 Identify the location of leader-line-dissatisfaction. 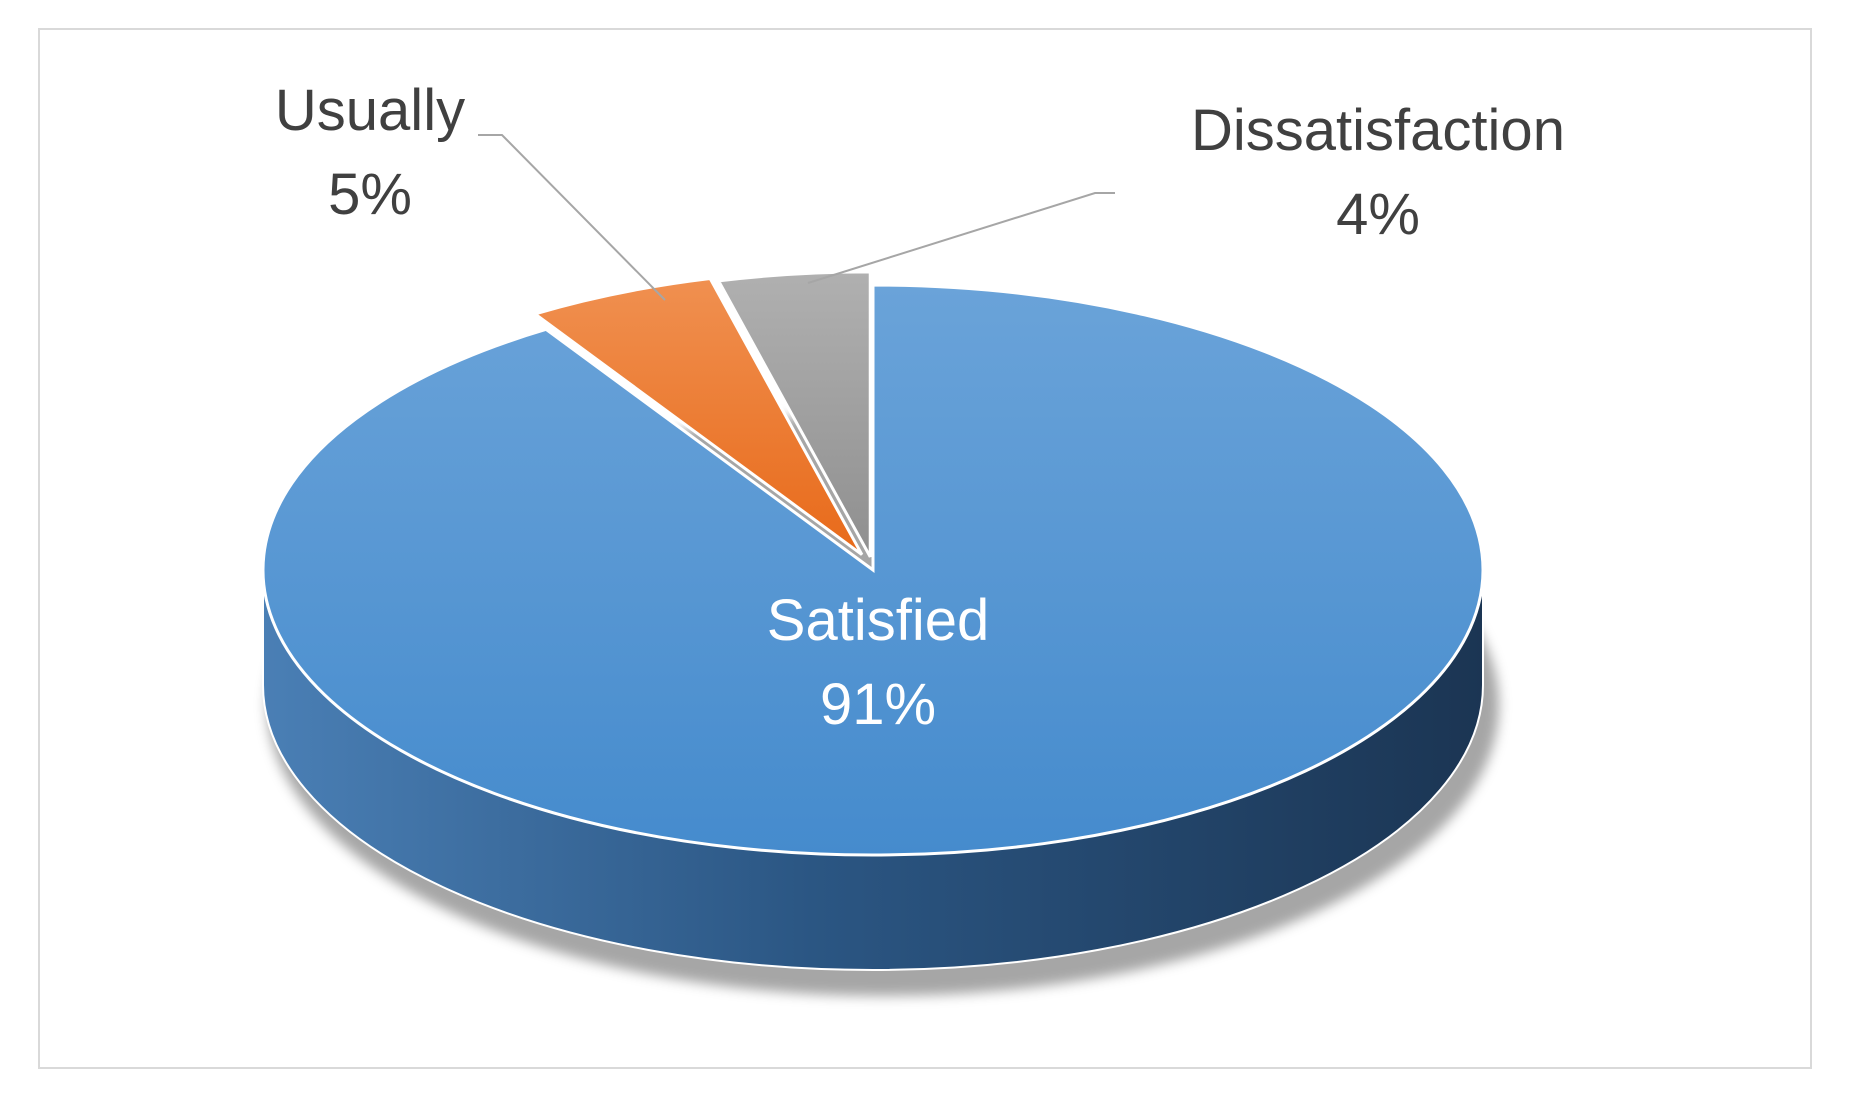
(961, 238).